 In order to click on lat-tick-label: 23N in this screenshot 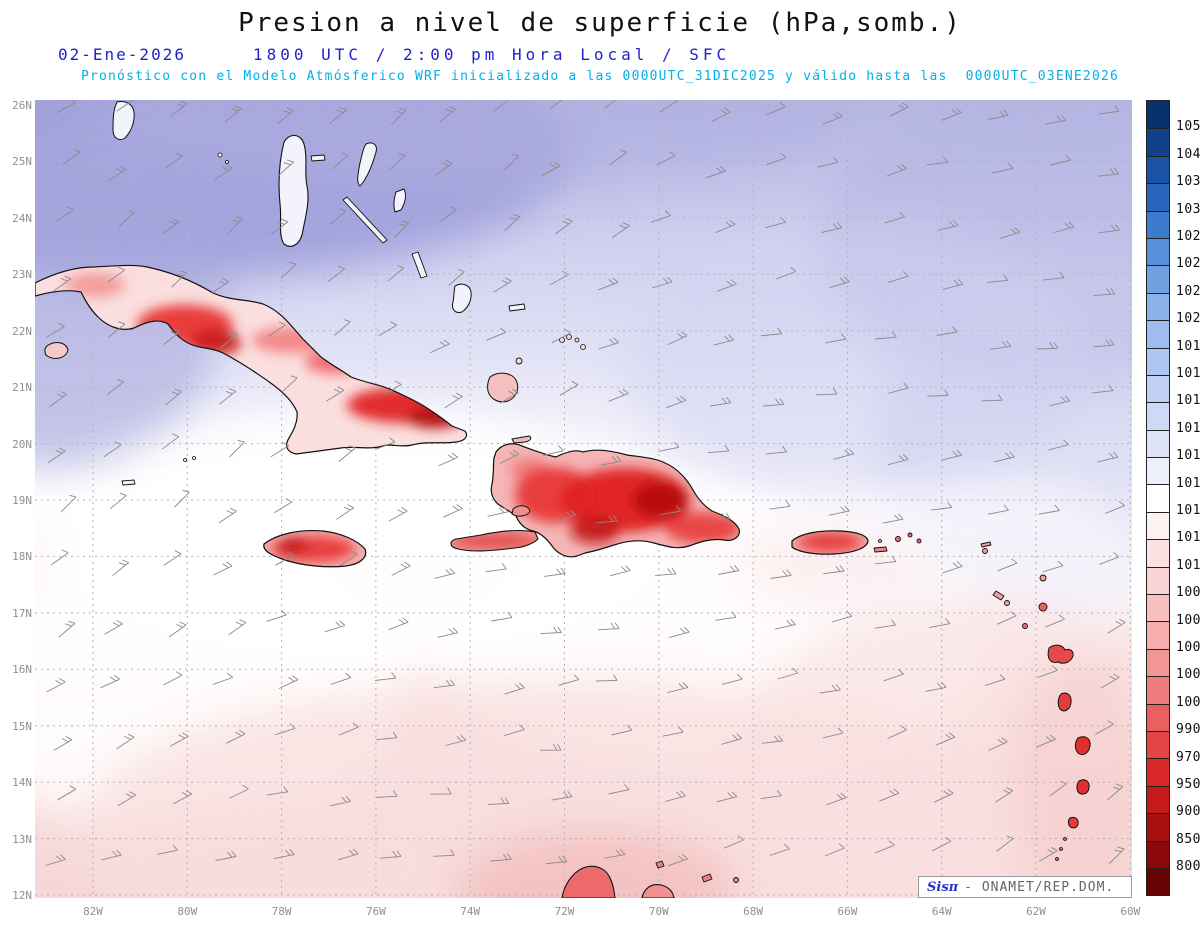, I will do `click(22, 275)`.